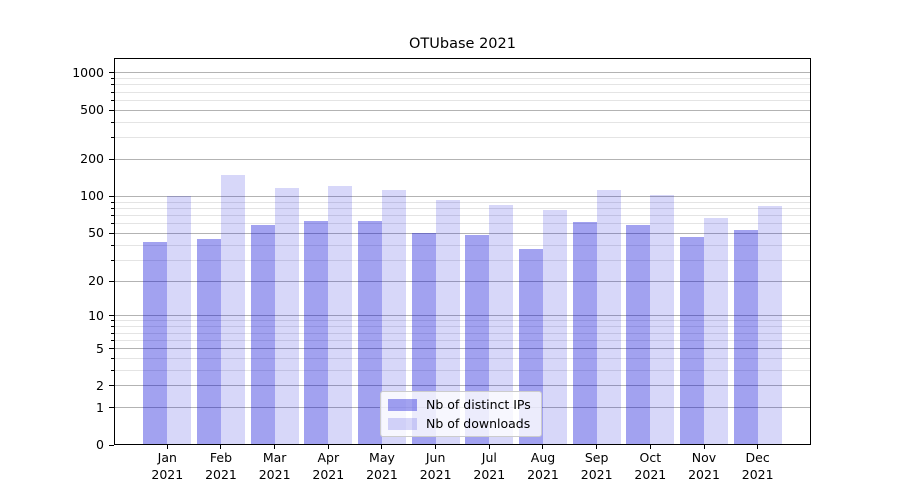 The image size is (900, 500). What do you see at coordinates (435, 466) in the screenshot?
I see `x-tick-label-jun: Jun 2021` at bounding box center [435, 466].